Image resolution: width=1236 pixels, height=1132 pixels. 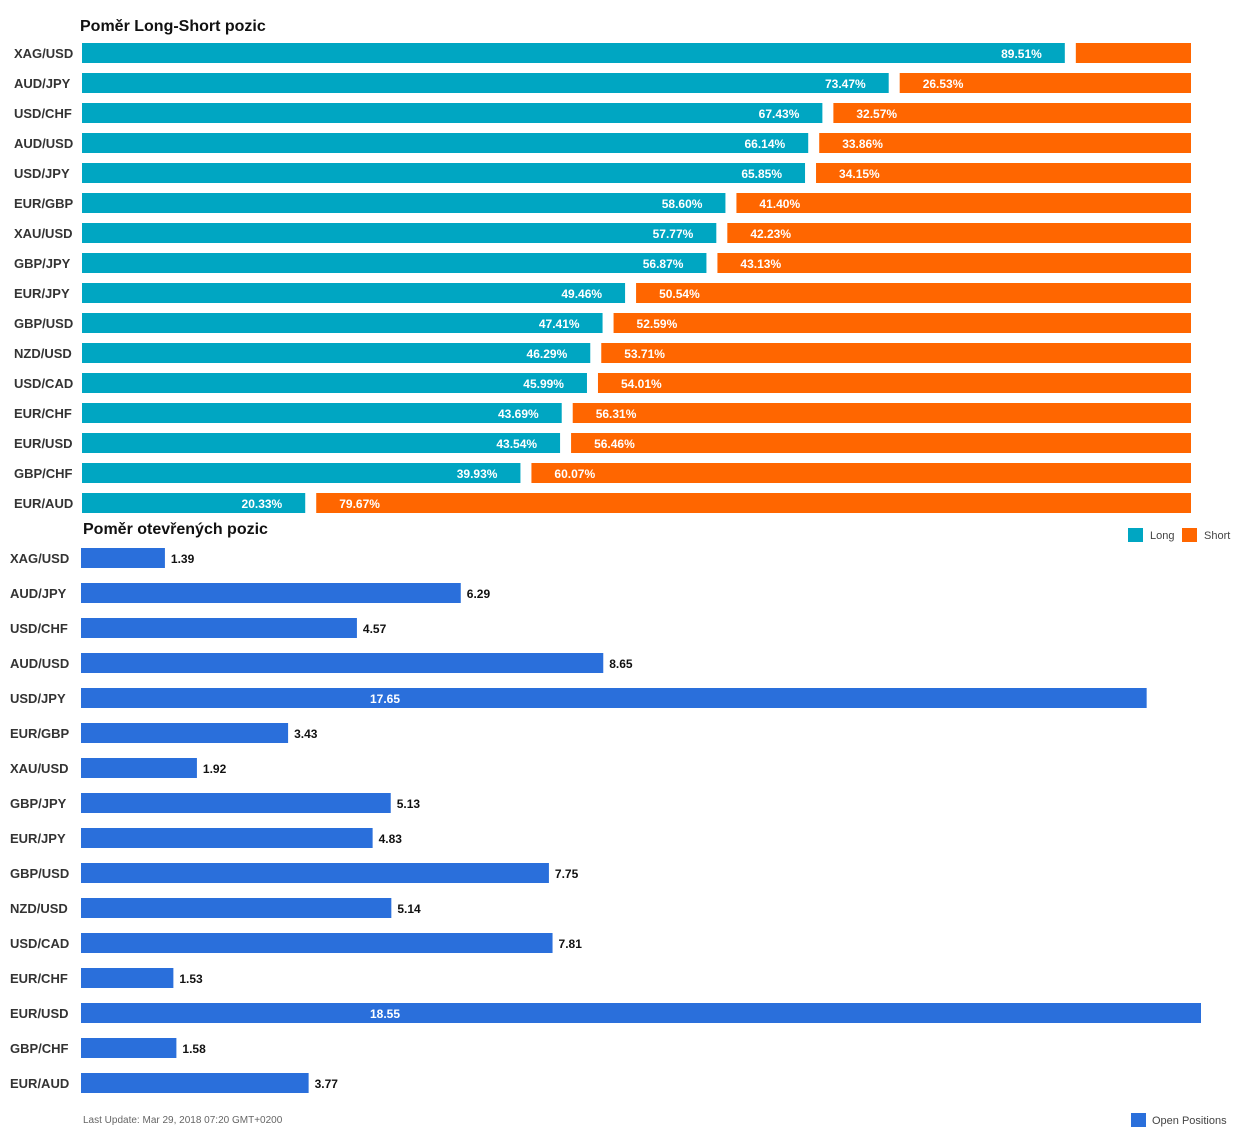 I want to click on category-label-eur-gbp: EUR/GBP, so click(x=44, y=203).